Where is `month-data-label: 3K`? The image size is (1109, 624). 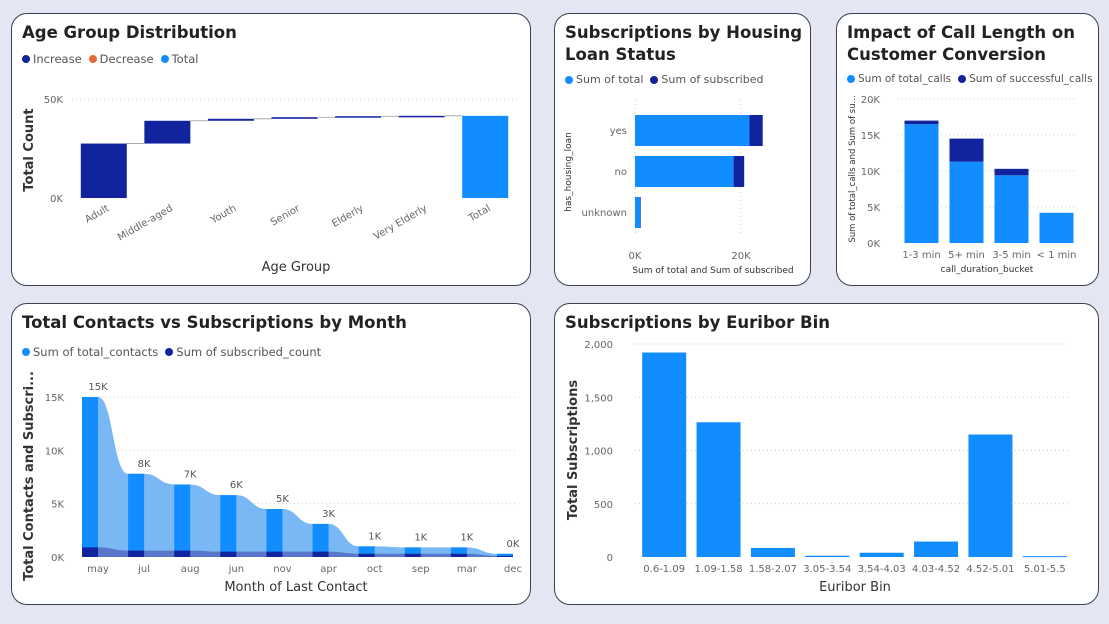
month-data-label: 3K is located at coordinates (328, 514).